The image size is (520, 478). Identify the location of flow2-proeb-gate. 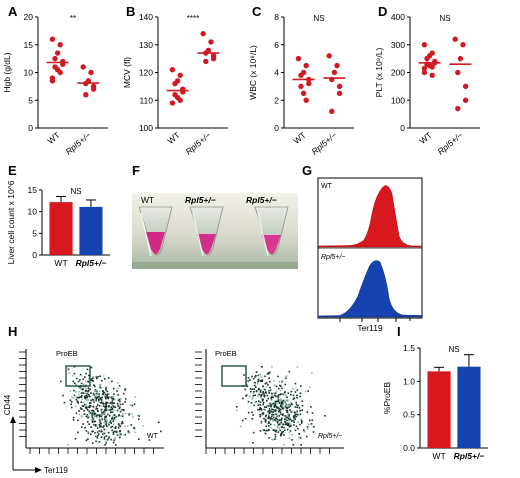
(234, 376).